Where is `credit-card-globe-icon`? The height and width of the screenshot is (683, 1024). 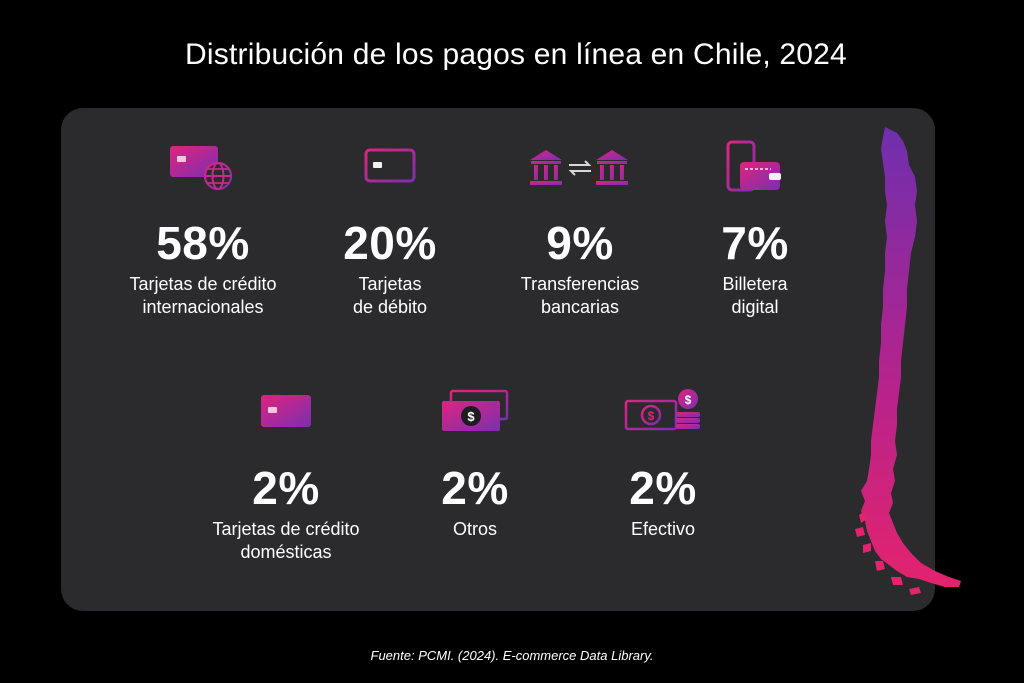 credit-card-globe-icon is located at coordinates (201, 168).